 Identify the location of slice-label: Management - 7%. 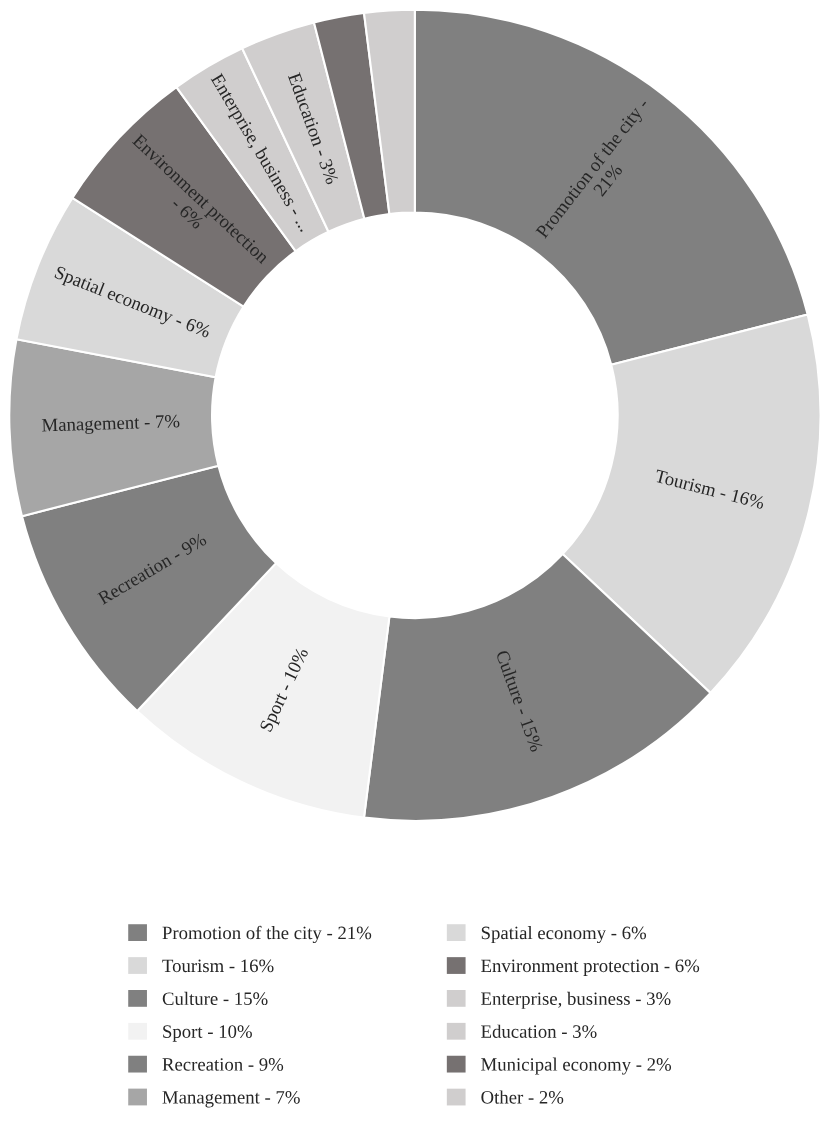
(110, 425).